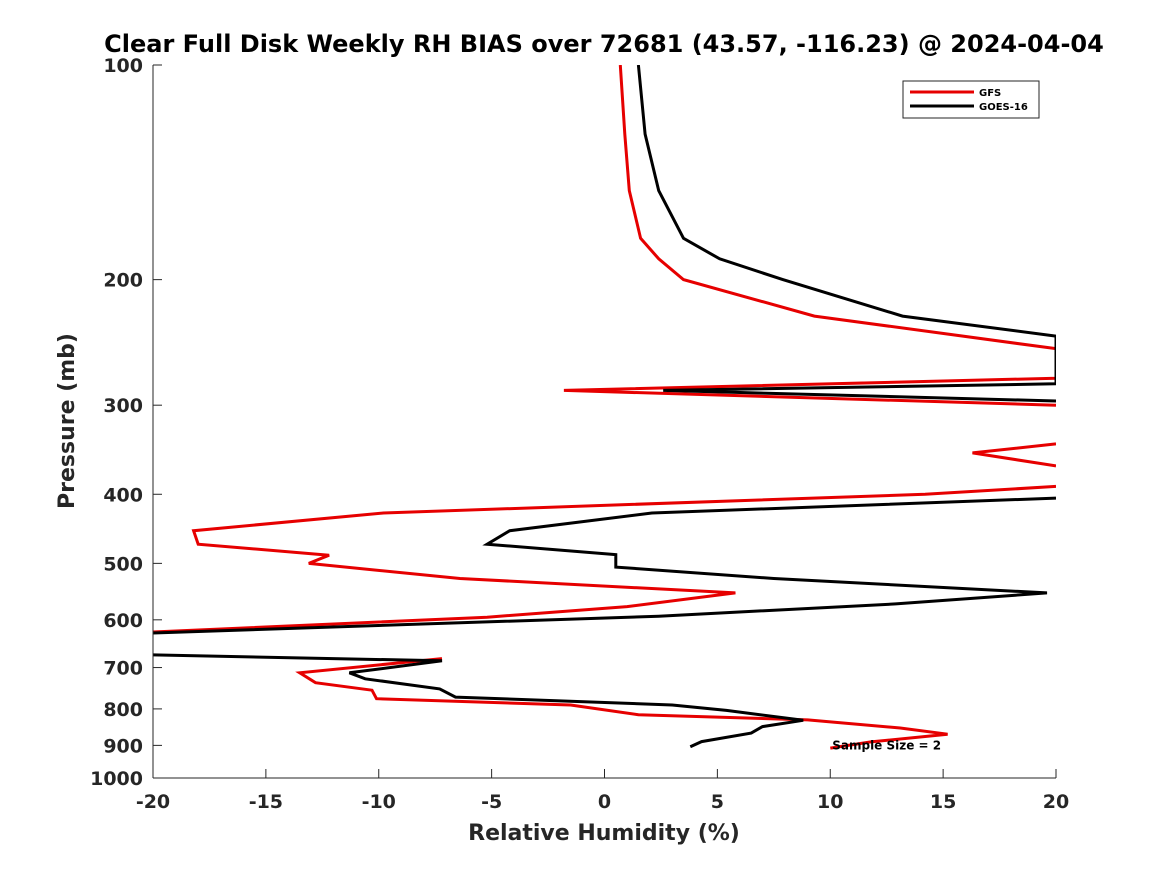 The width and height of the screenshot is (1167, 875). What do you see at coordinates (604, 802) in the screenshot?
I see `x-tick-label: 0` at bounding box center [604, 802].